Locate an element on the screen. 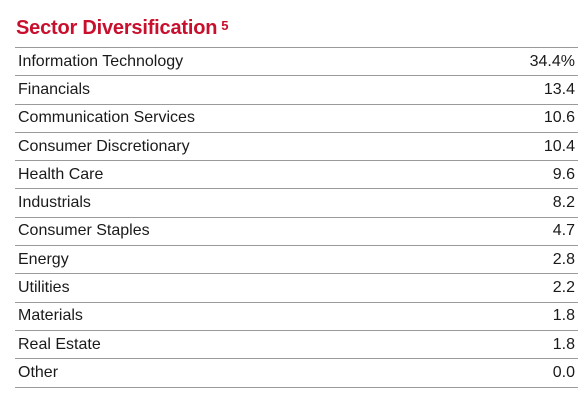  section-header: Sector Diversification 5 is located at coordinates (122, 29).